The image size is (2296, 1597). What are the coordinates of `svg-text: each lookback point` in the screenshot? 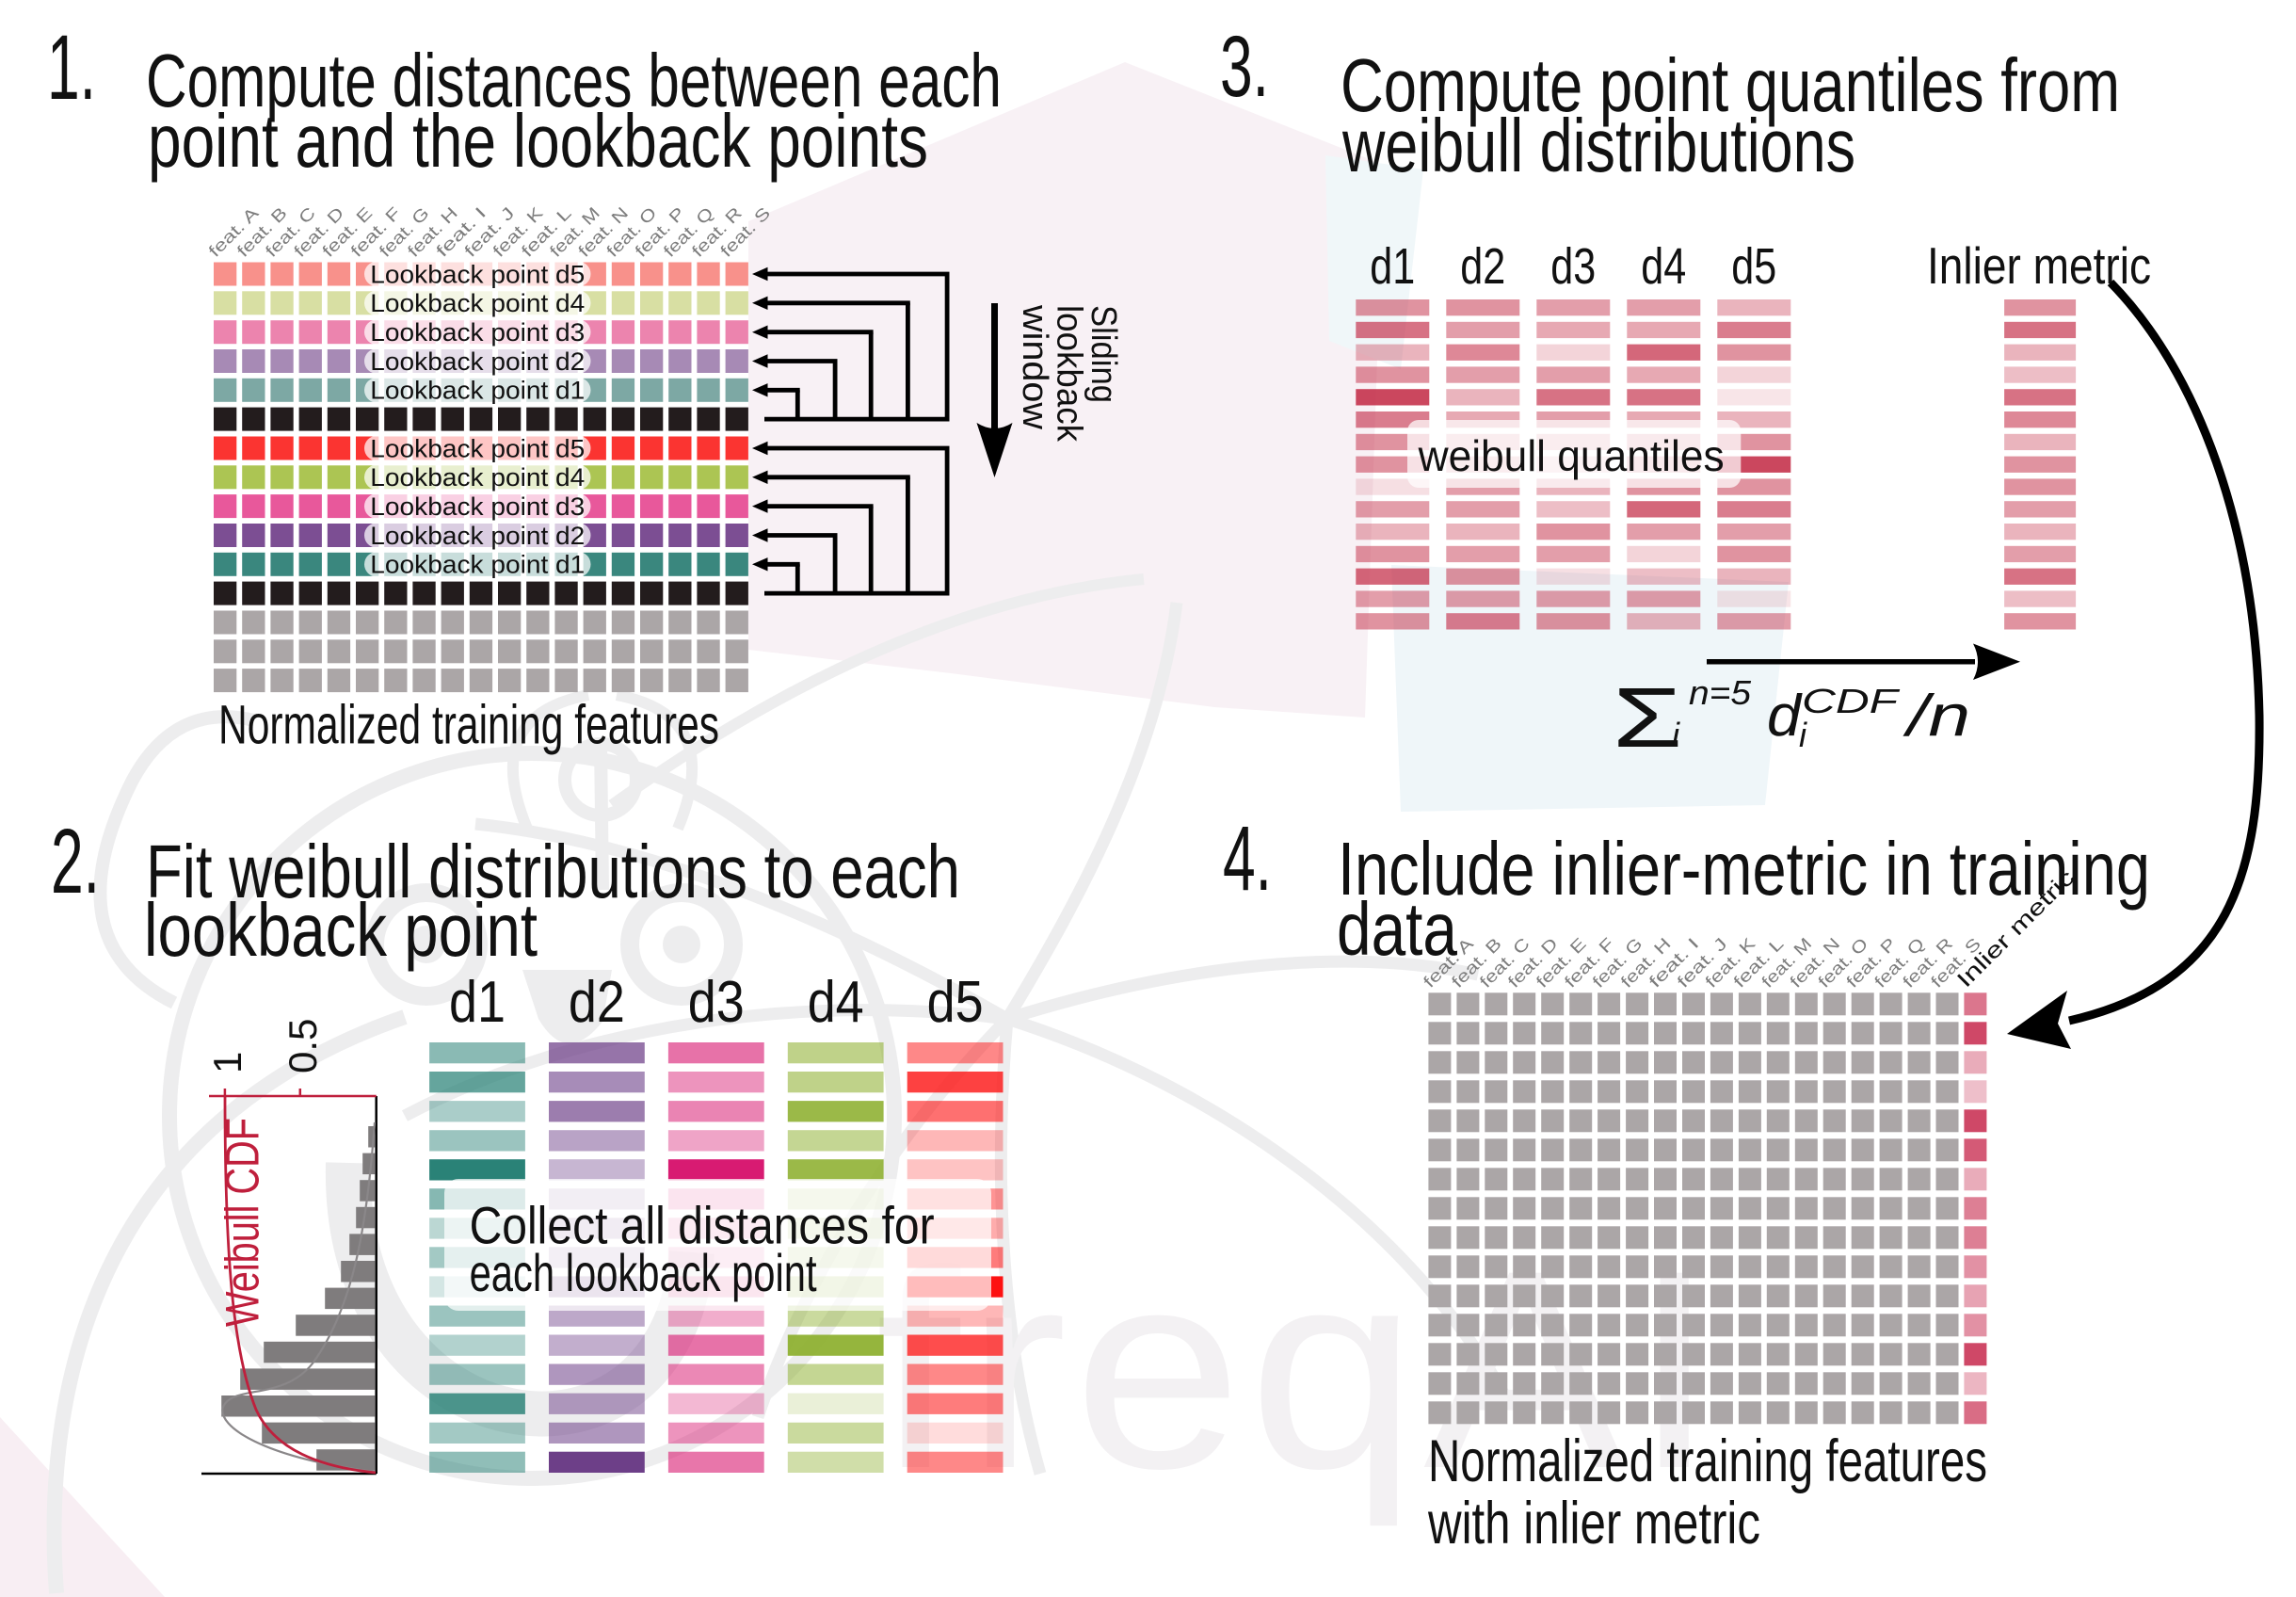 It's located at (643, 1272).